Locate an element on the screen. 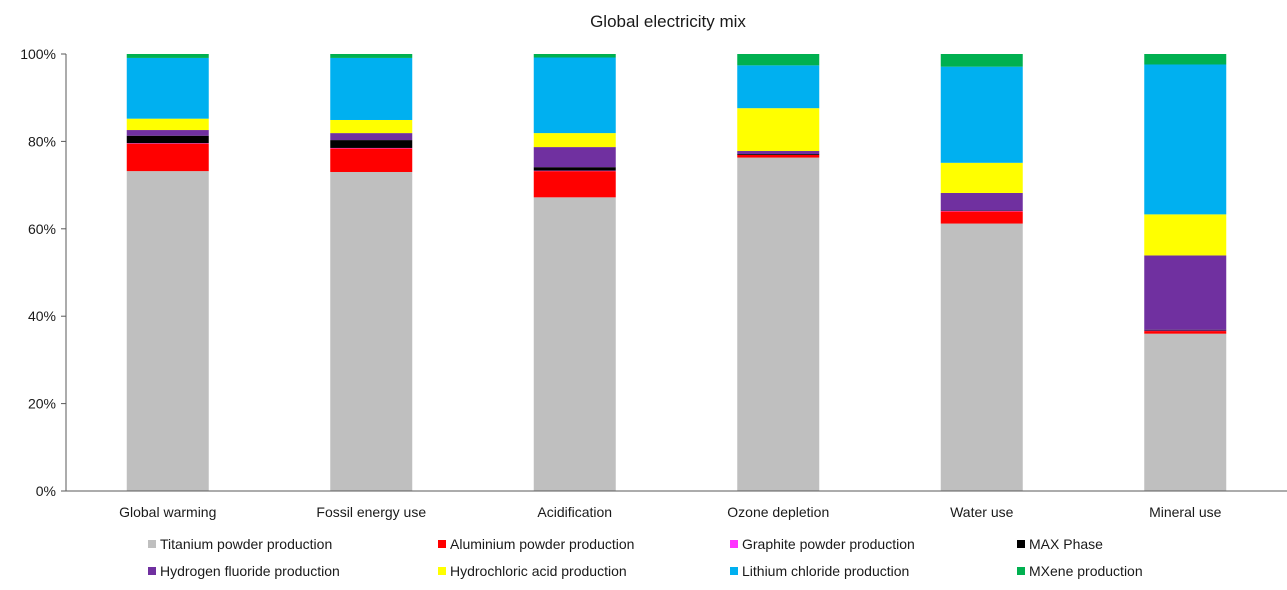 The image size is (1287, 590). y-tick-label: 40% is located at coordinates (42, 316).